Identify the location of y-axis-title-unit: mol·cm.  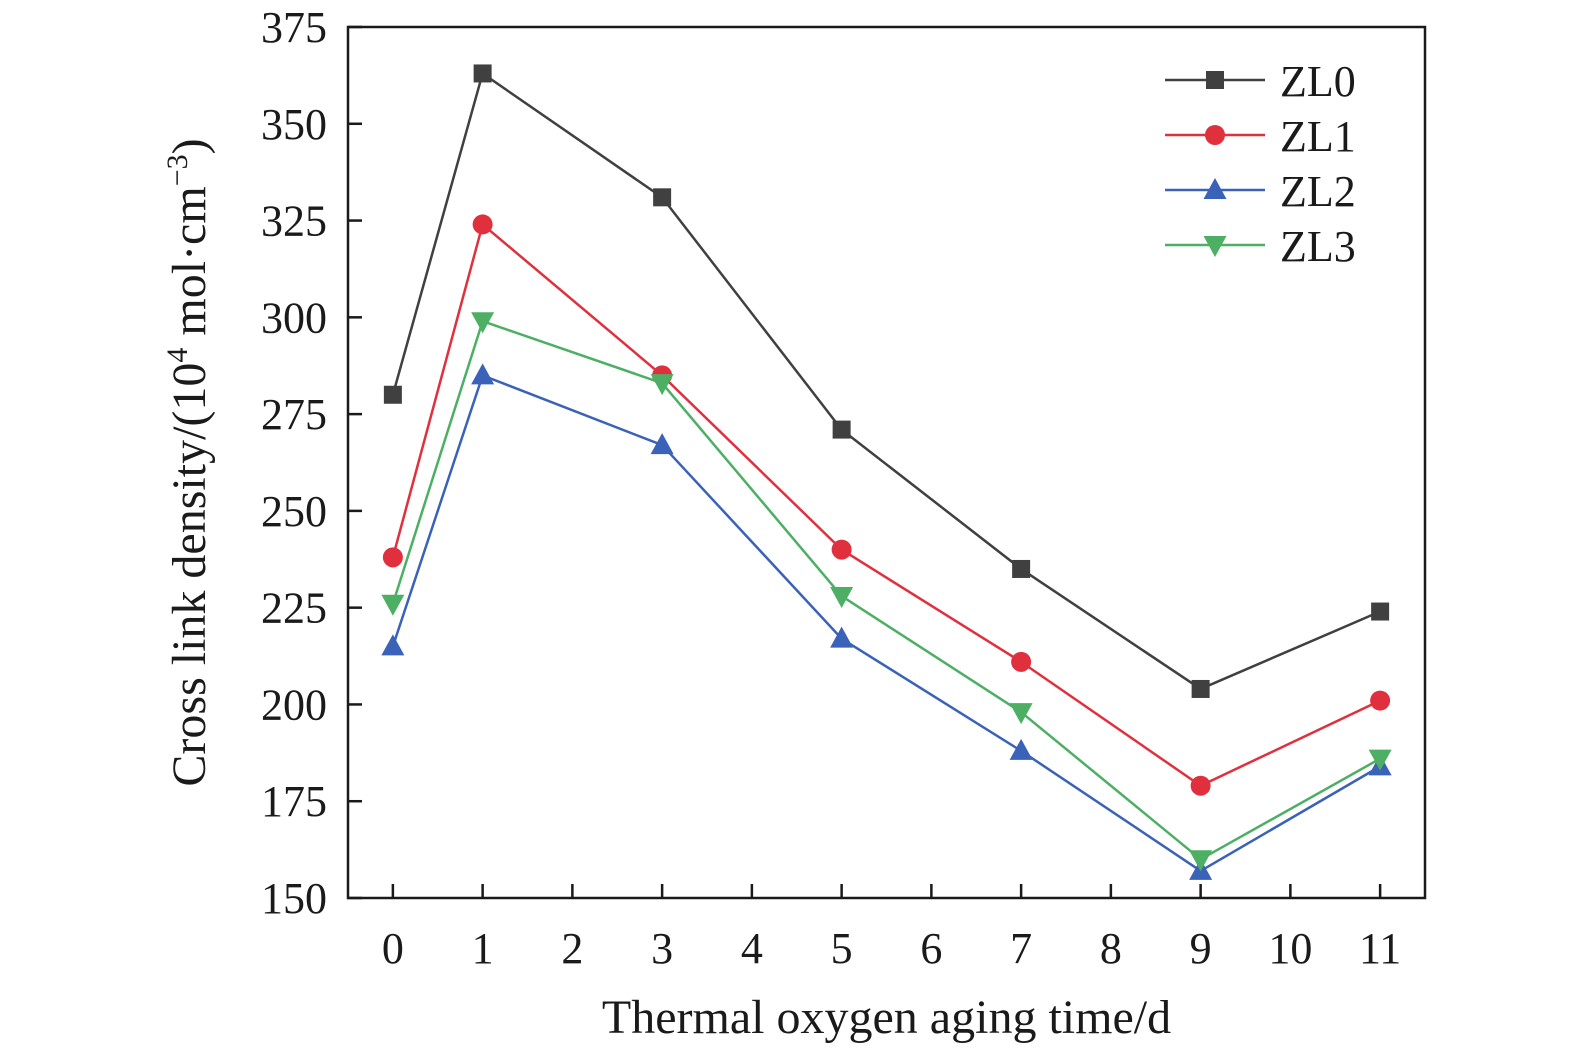
(189, 266).